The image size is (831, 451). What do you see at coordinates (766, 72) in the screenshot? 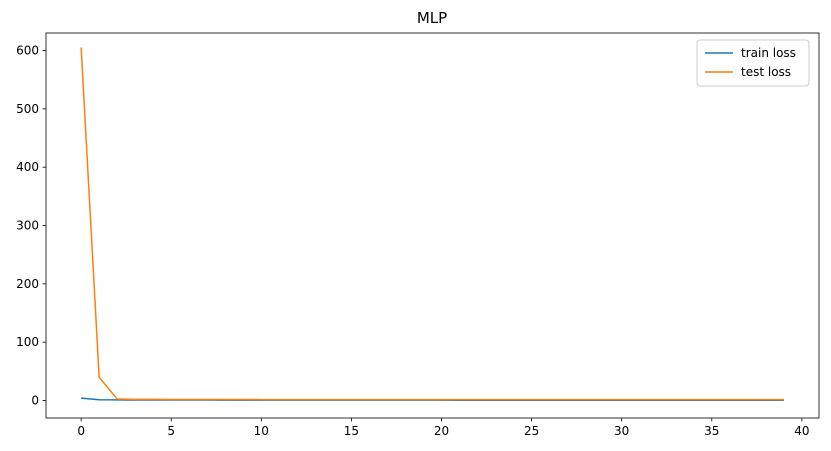
I see `legend-label: test loss` at bounding box center [766, 72].